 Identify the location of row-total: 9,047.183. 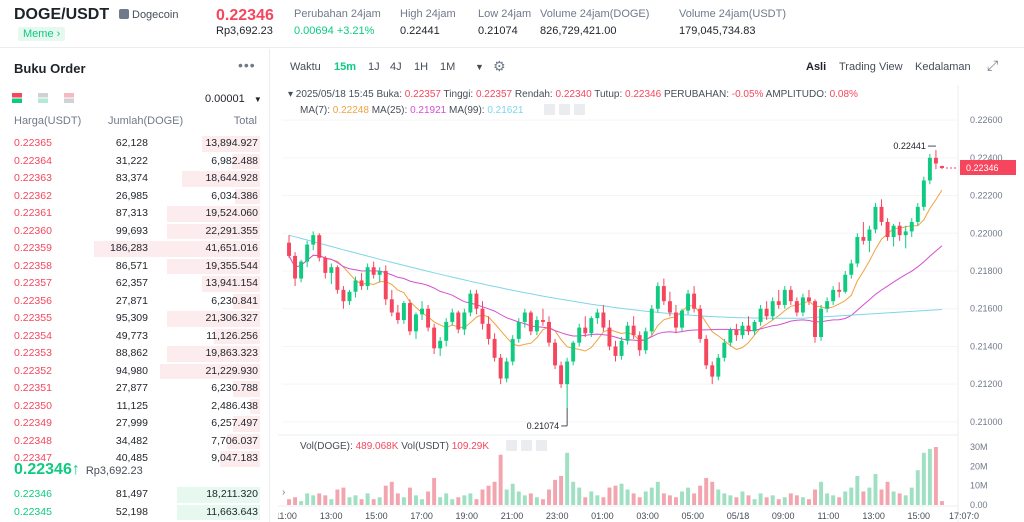
(234, 458).